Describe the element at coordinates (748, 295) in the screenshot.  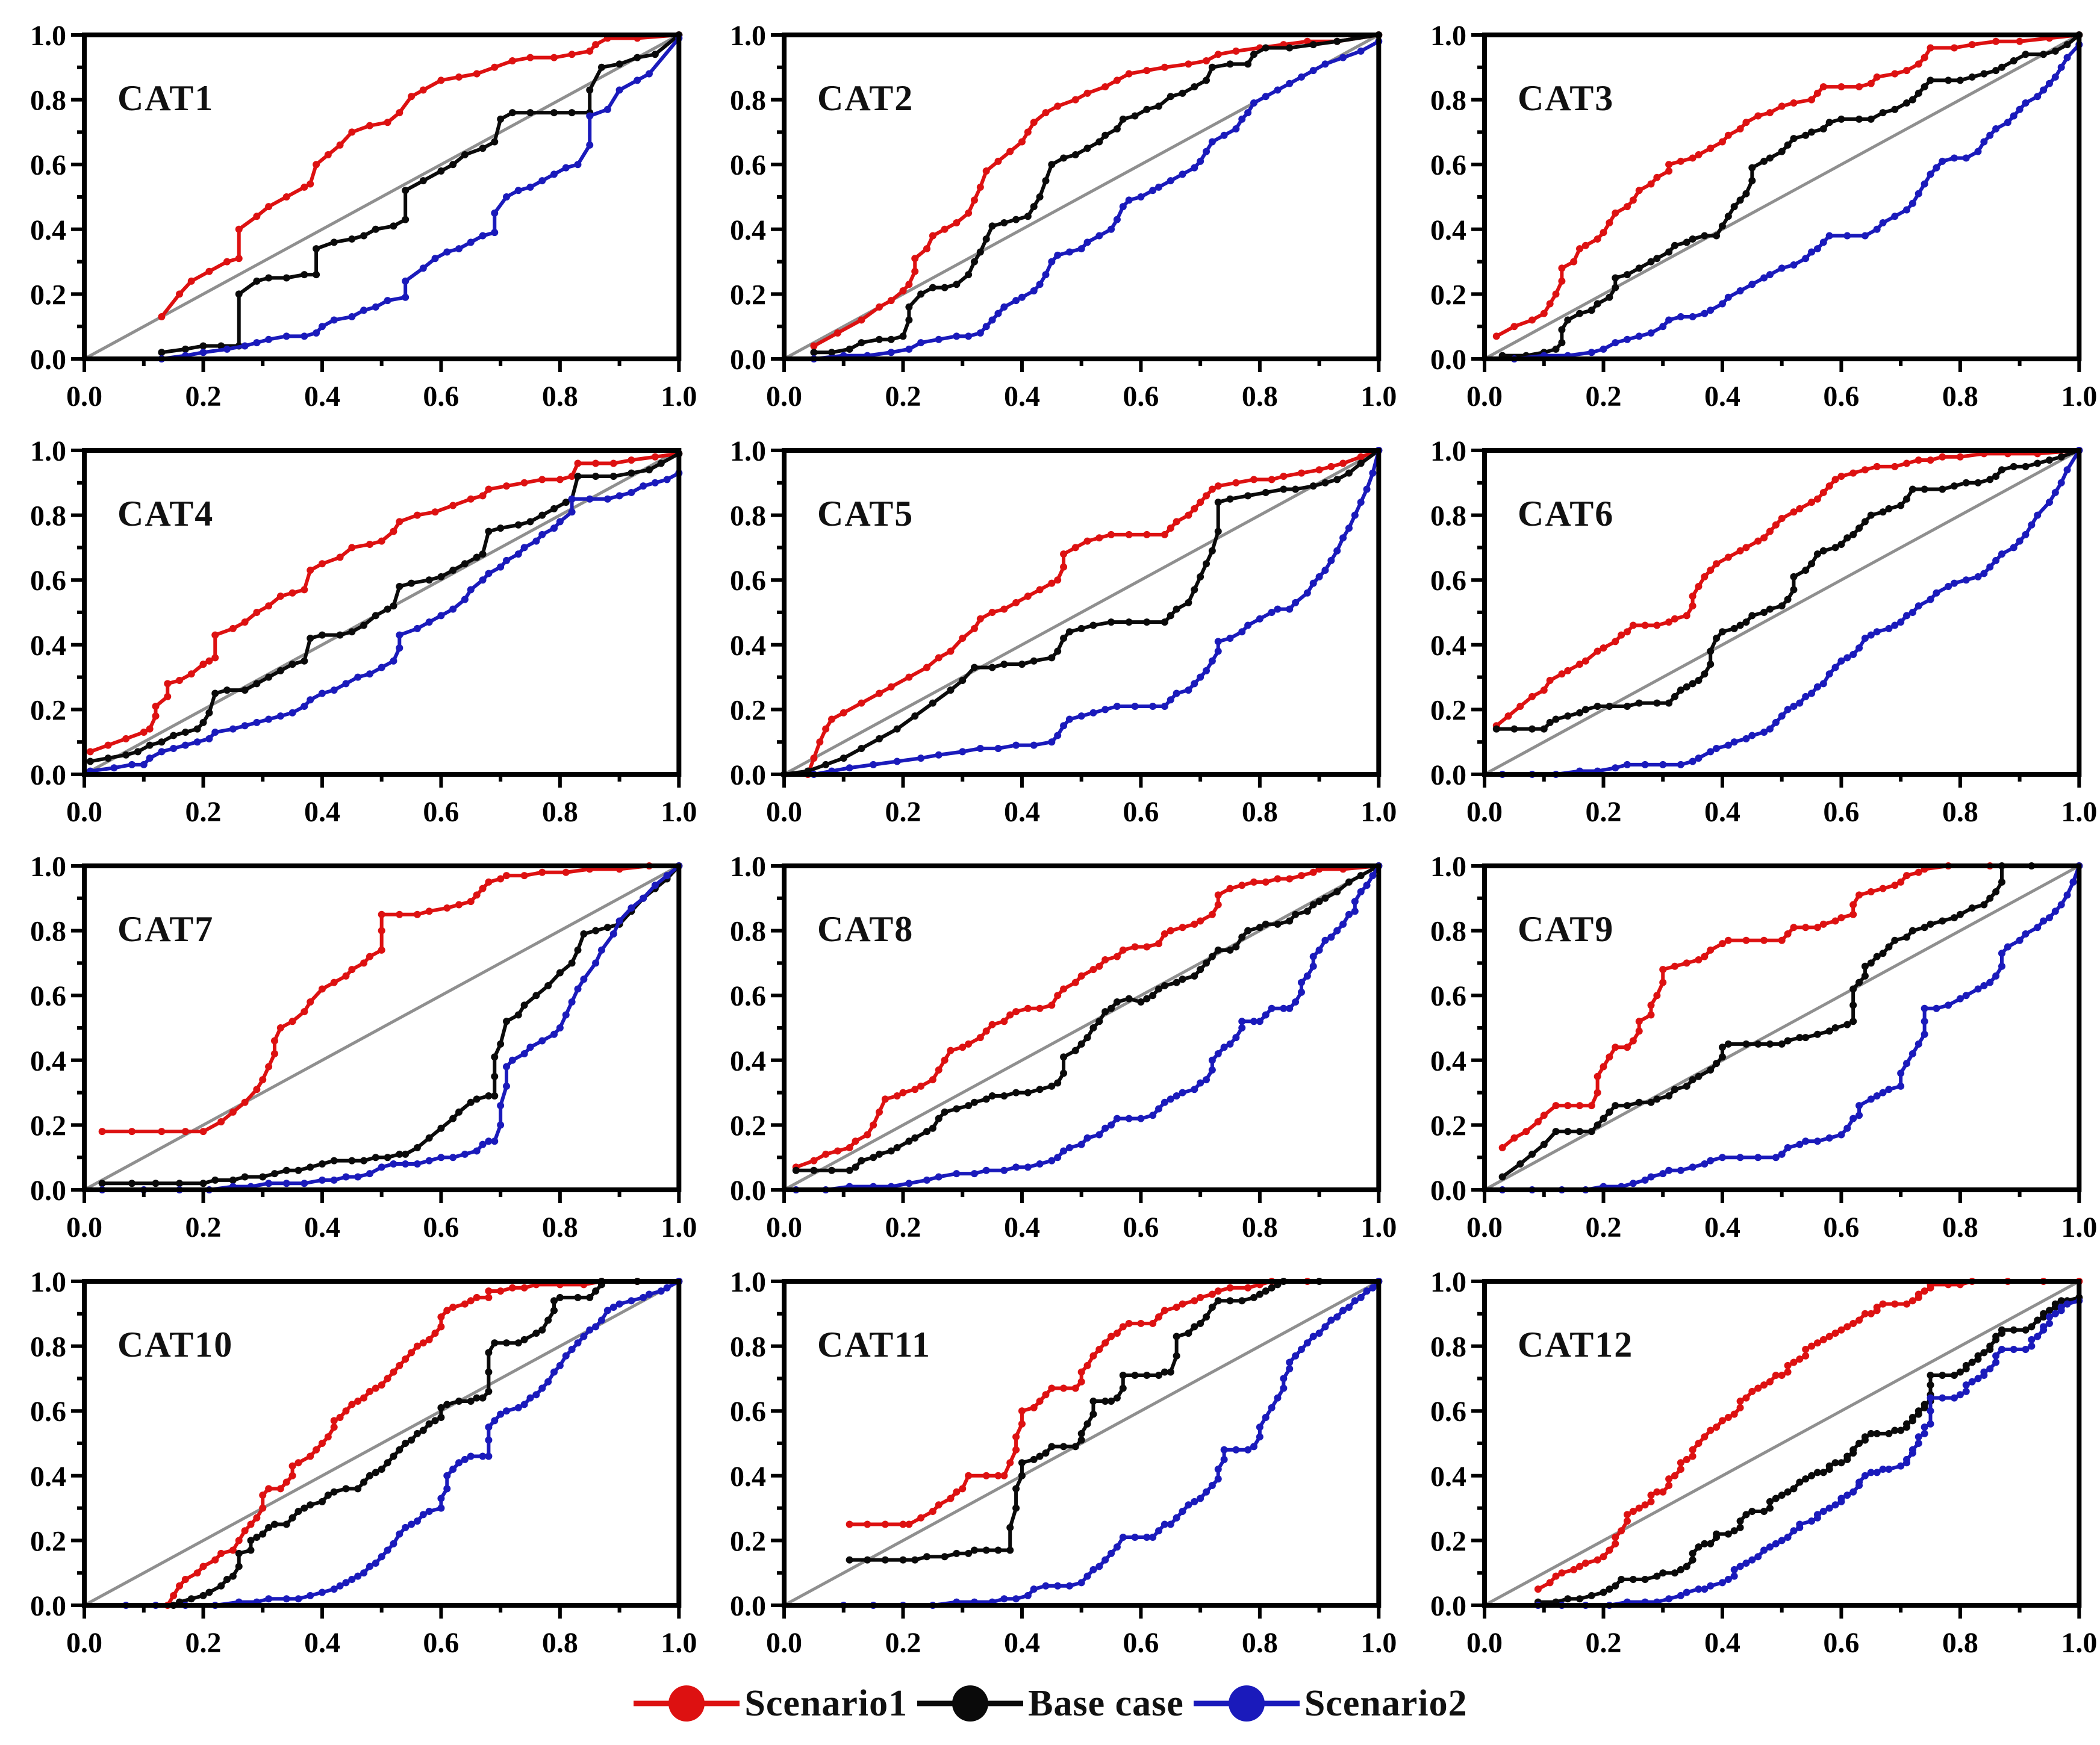
I see `y-tick-label: 0.2` at that location.